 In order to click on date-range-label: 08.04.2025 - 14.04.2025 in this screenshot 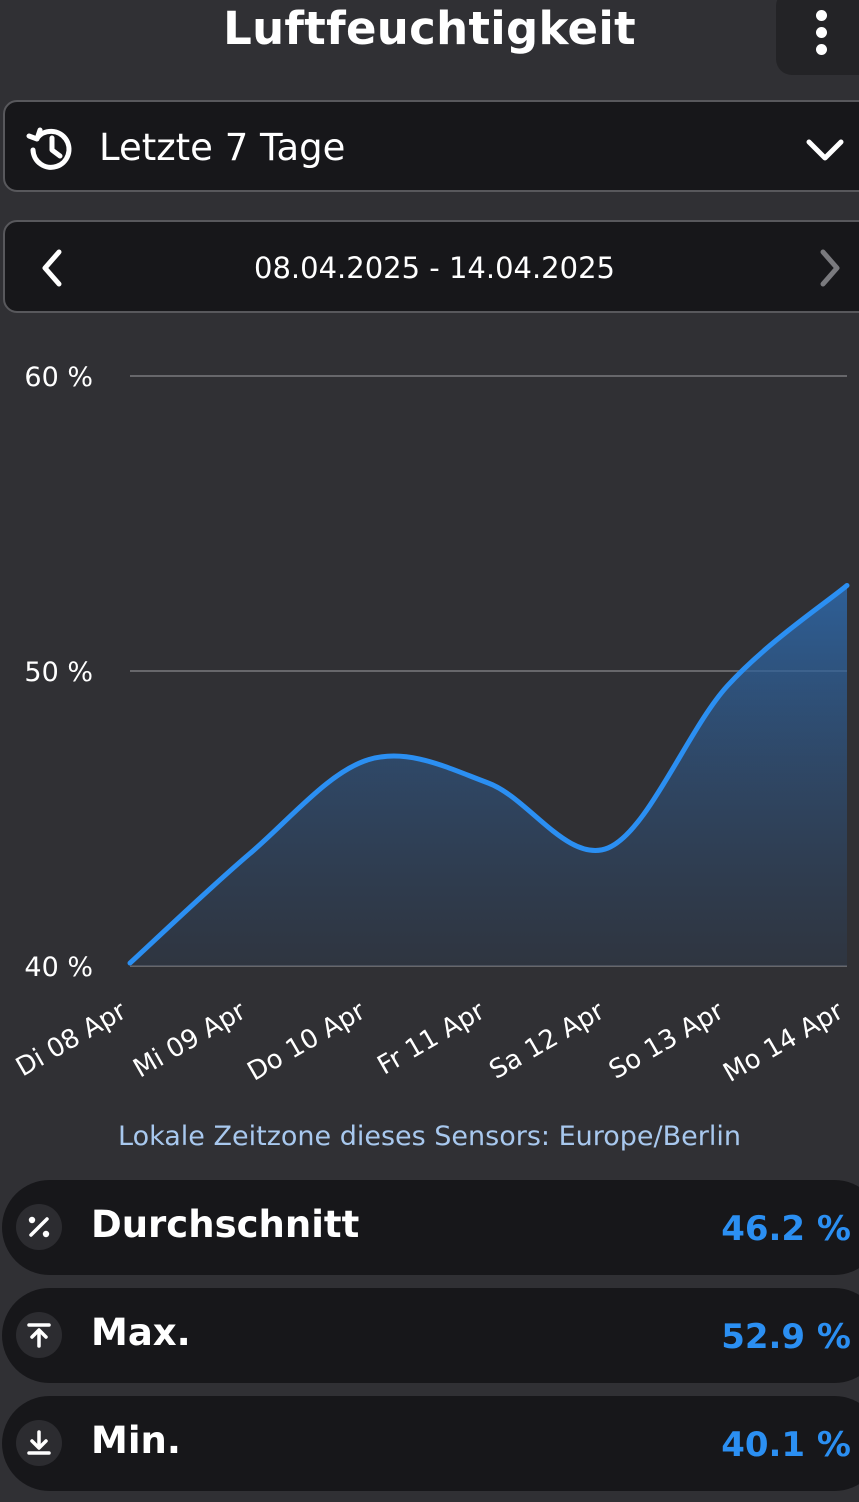, I will do `click(434, 268)`.